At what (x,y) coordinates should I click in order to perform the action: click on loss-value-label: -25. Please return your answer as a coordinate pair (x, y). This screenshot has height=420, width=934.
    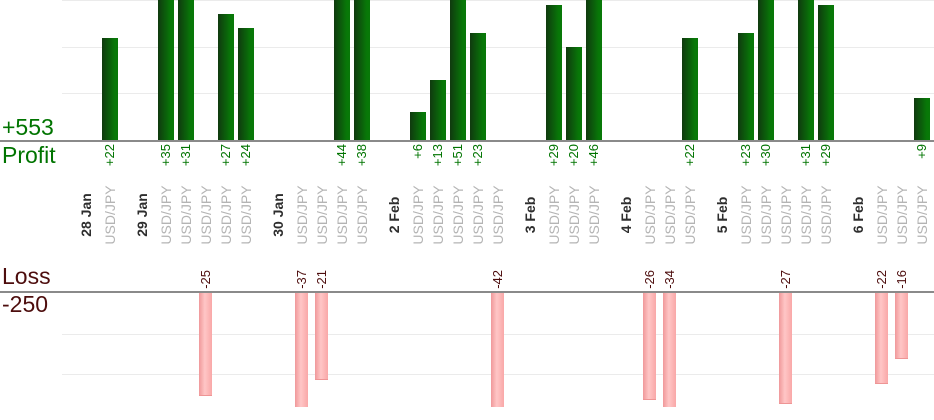
    Looking at the image, I should click on (205, 279).